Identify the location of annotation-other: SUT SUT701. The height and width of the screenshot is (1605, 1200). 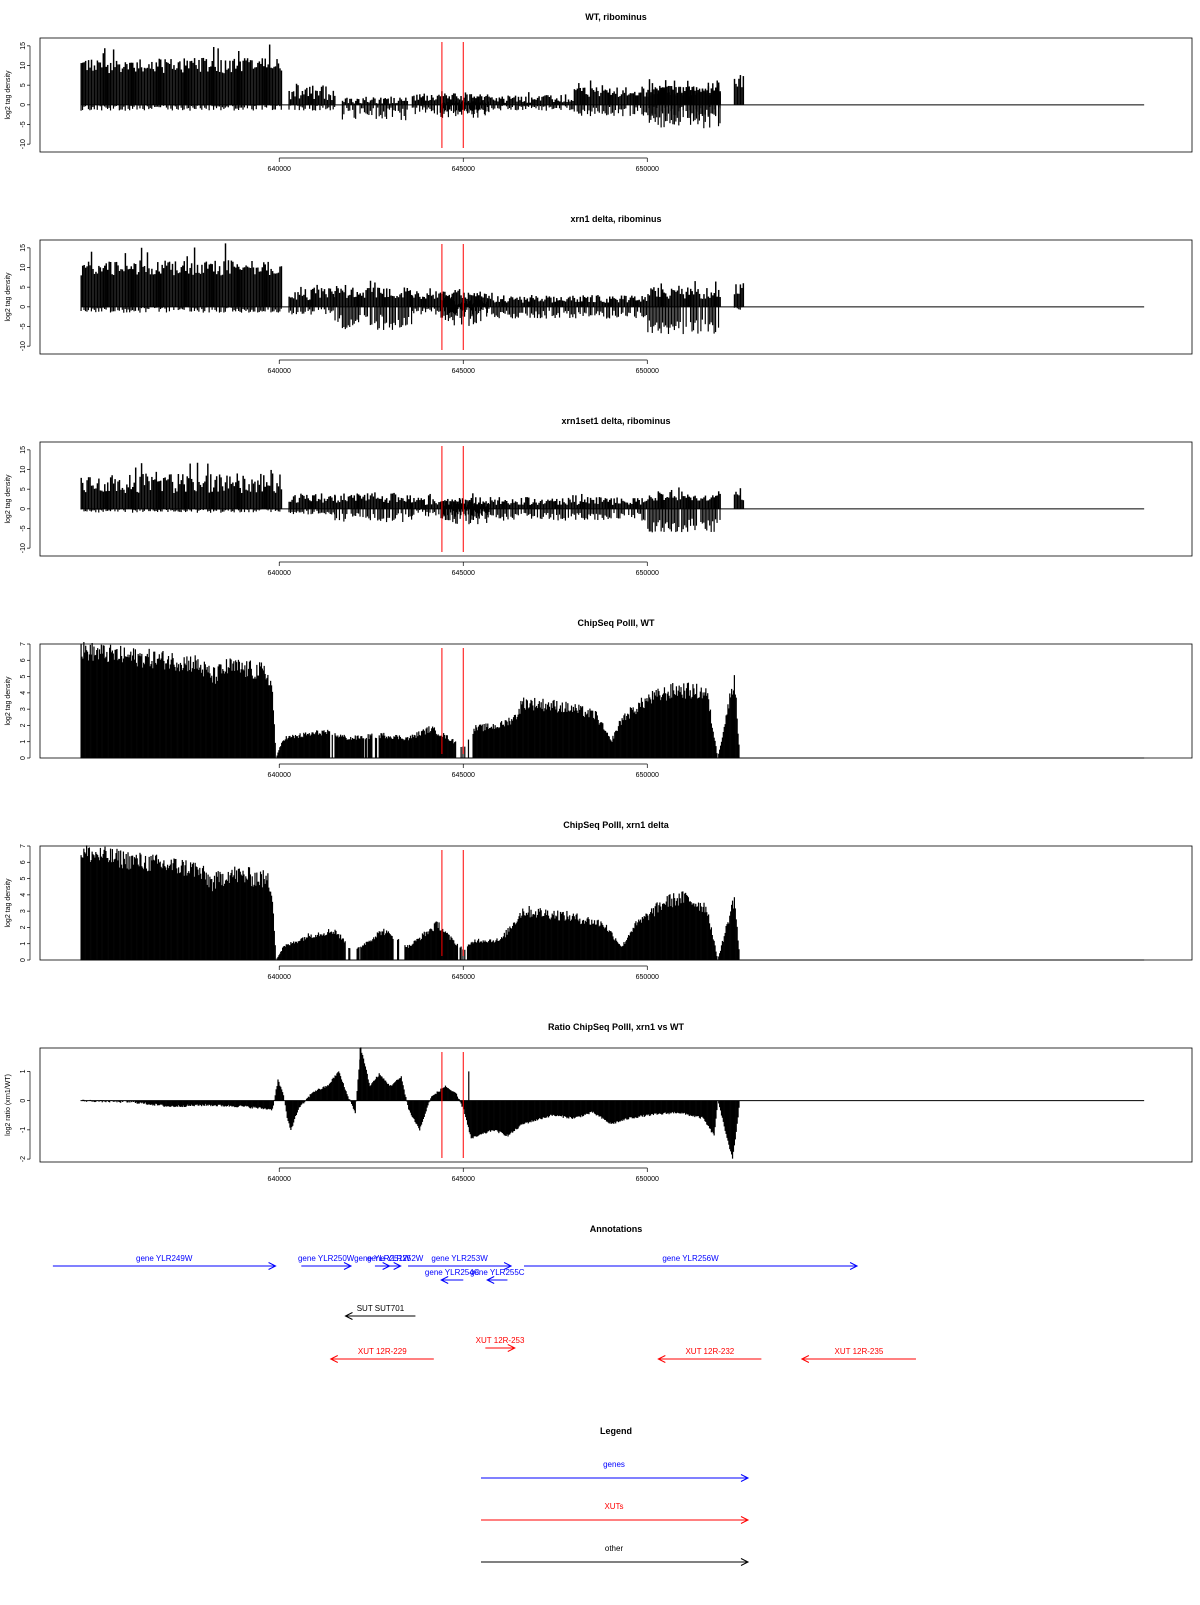
(380, 1312).